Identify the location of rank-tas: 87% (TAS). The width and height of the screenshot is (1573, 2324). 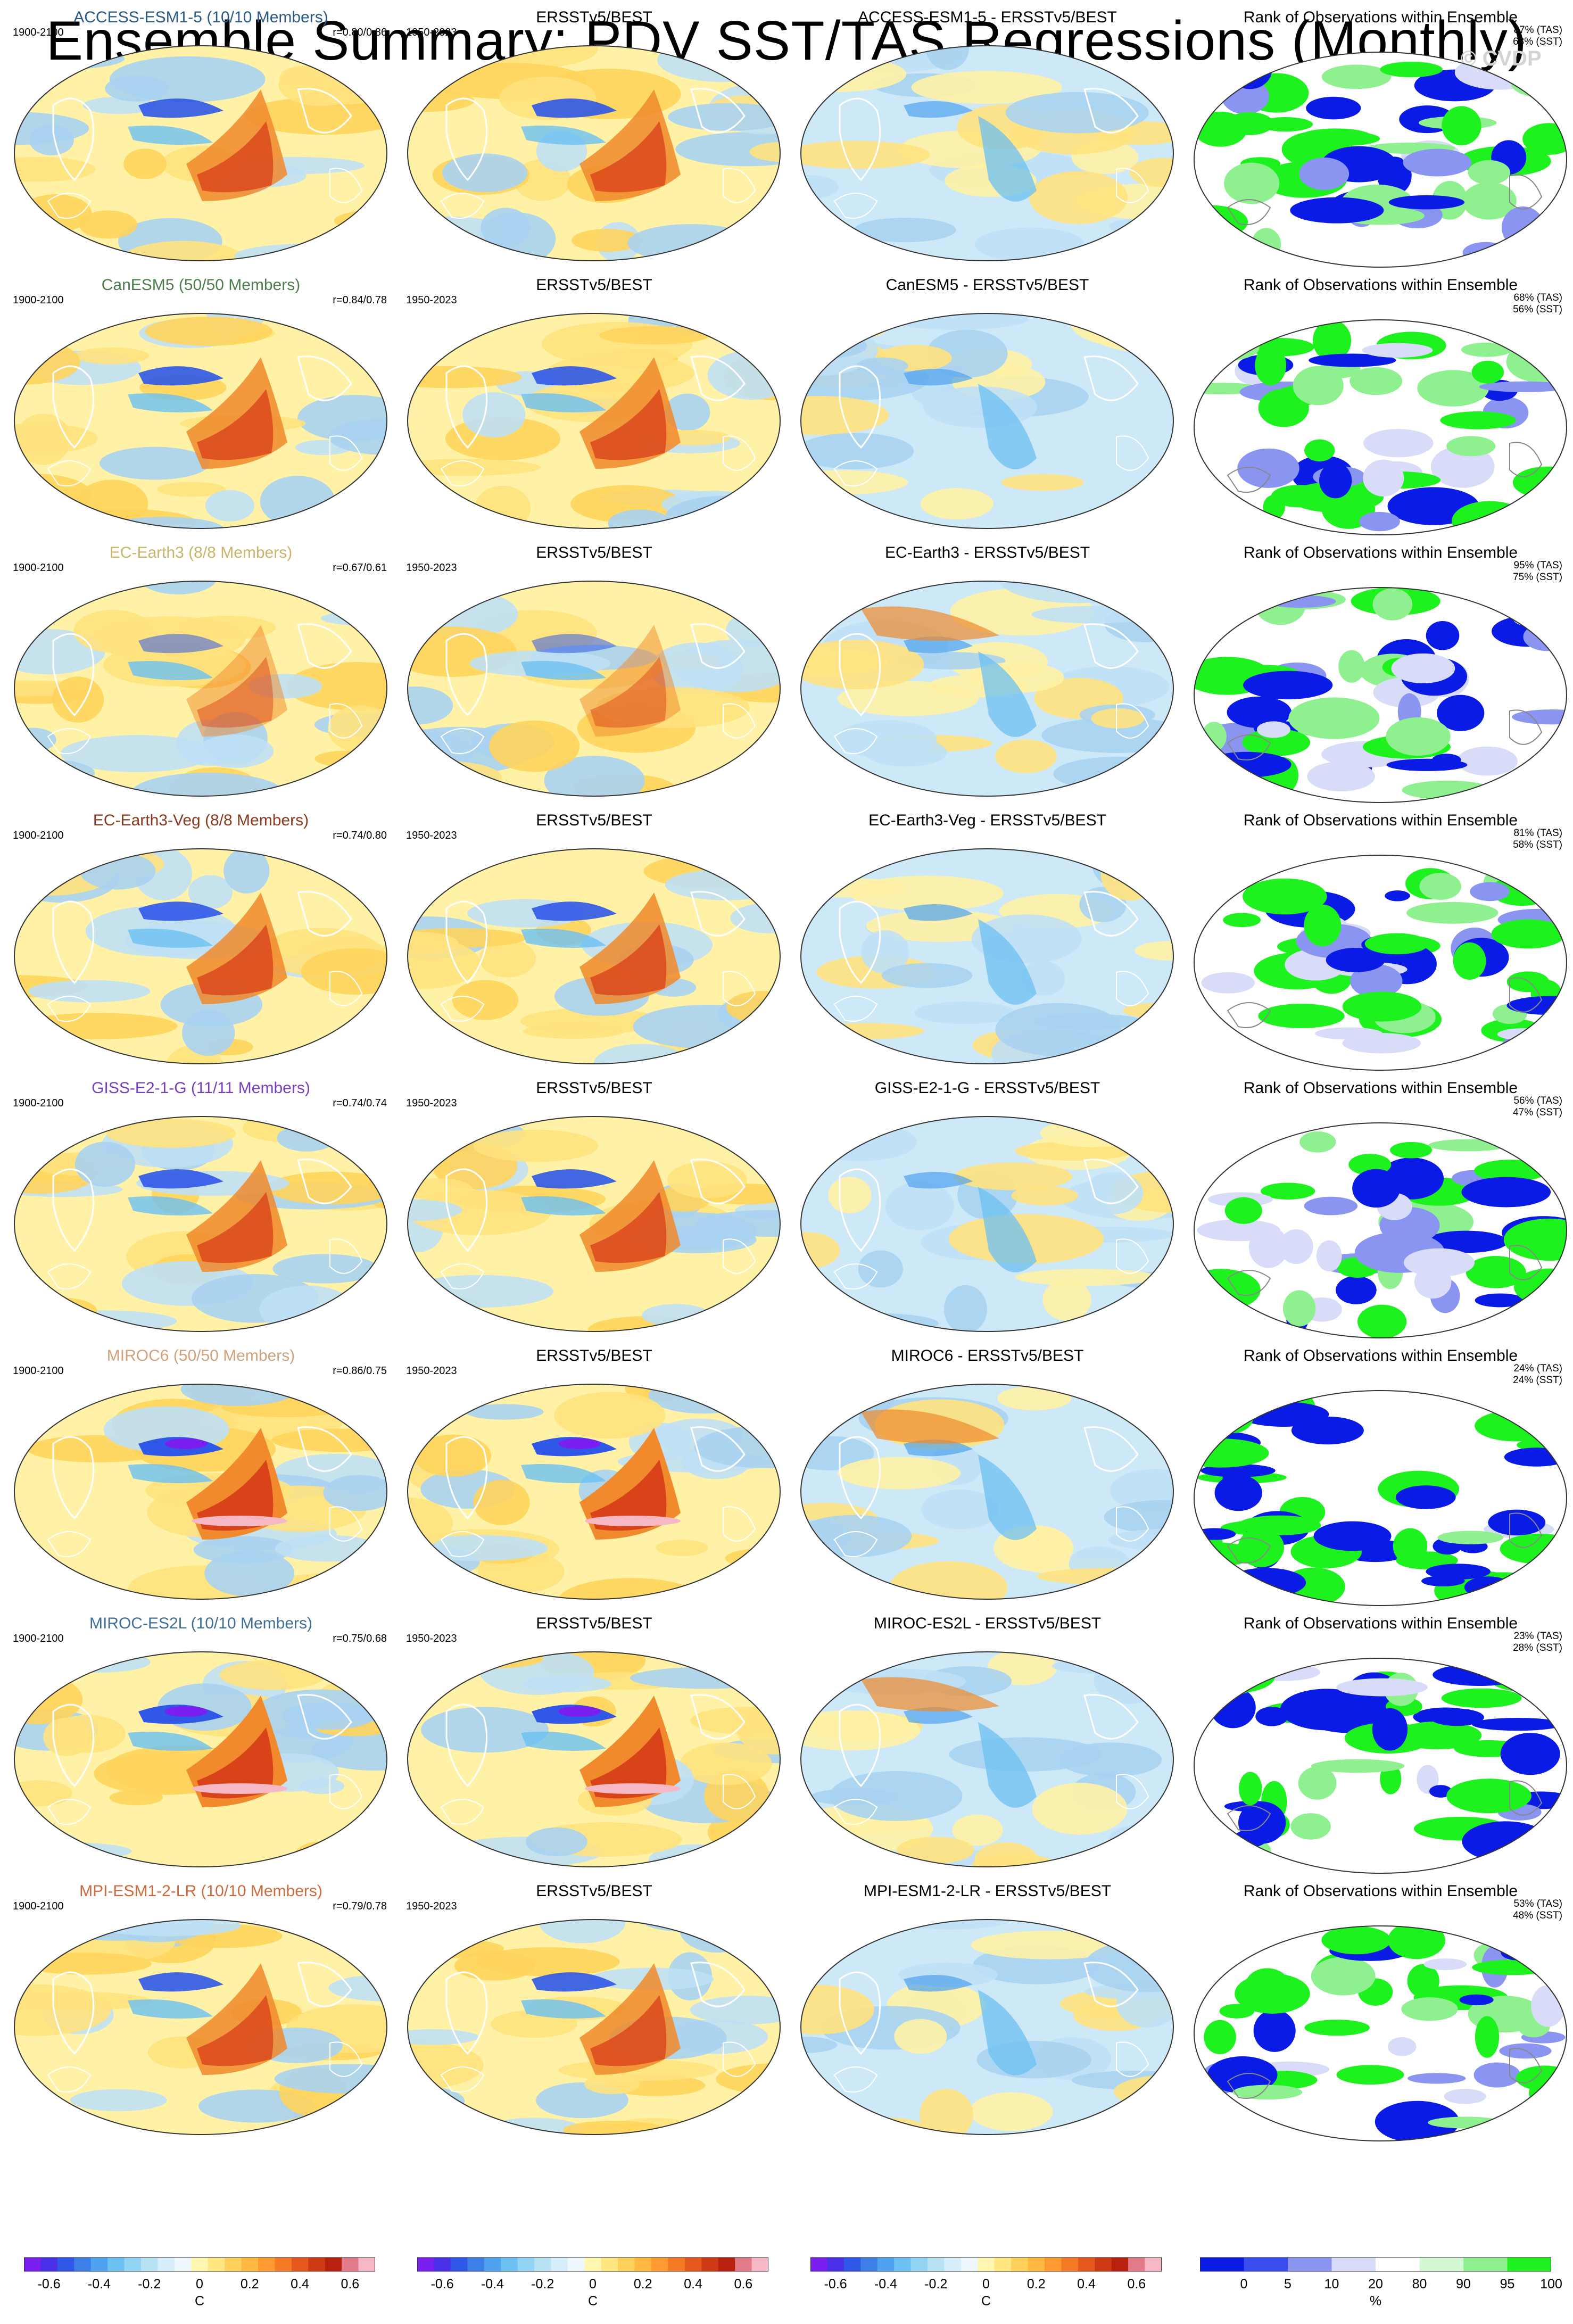
(1538, 30).